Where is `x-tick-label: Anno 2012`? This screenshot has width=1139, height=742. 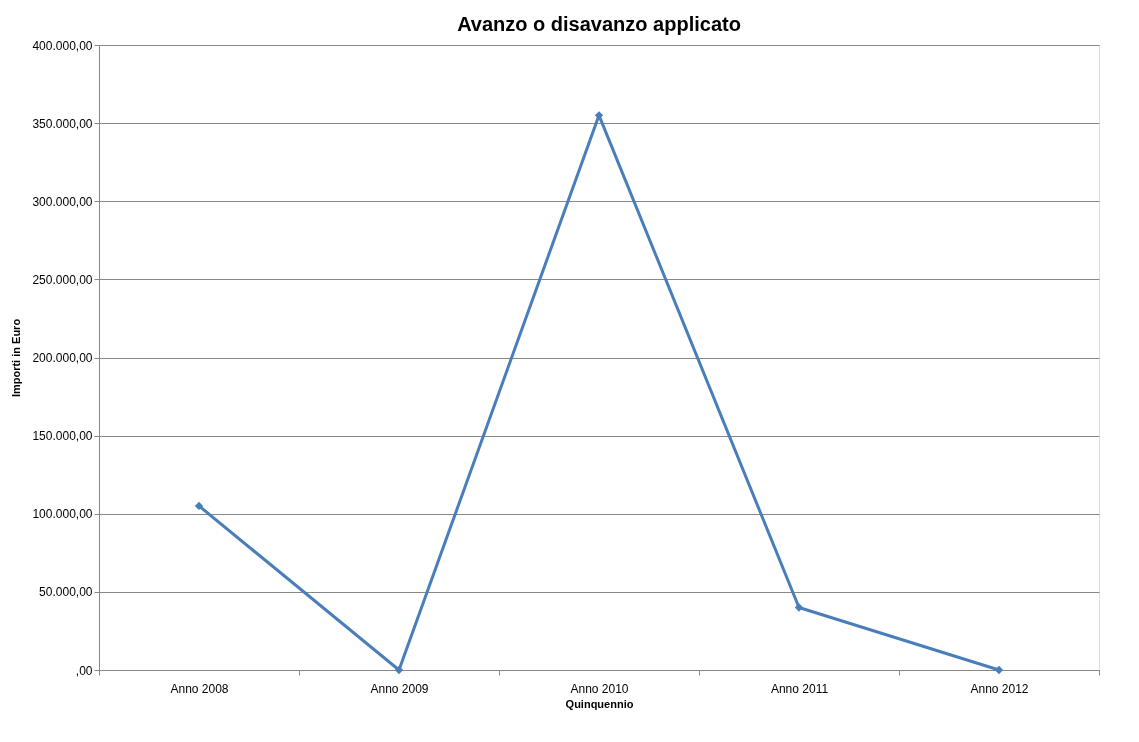 x-tick-label: Anno 2012 is located at coordinates (999, 688).